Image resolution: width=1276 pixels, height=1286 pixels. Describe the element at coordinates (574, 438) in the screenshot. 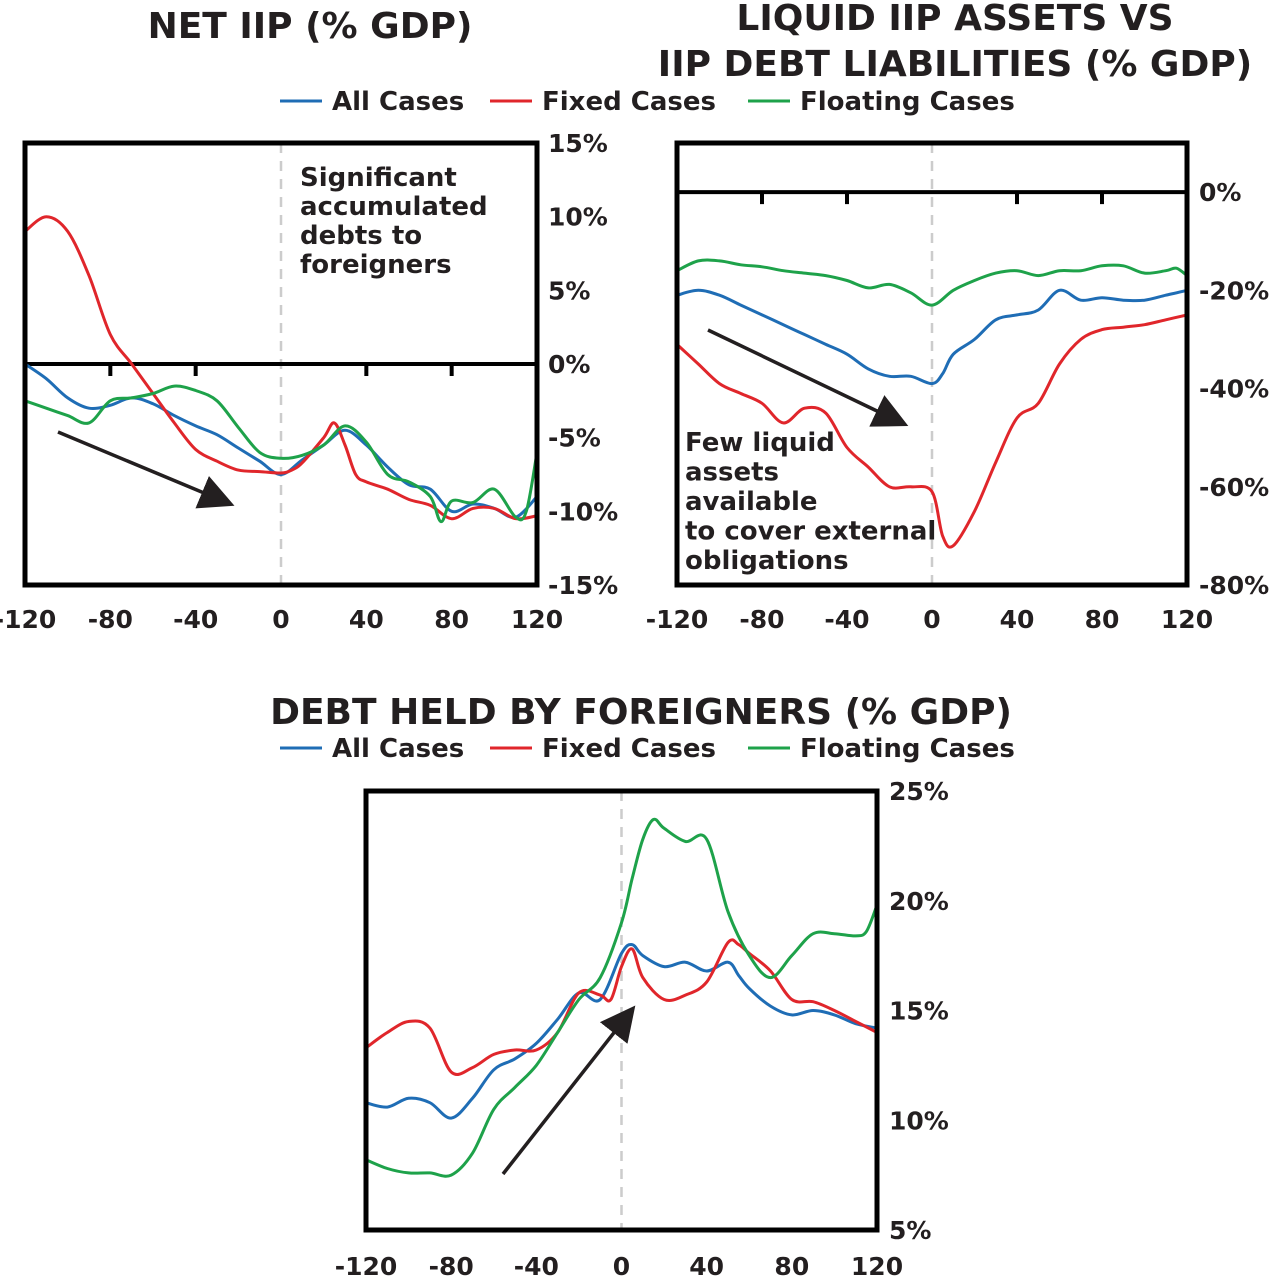

I see `y-tick-label: -5%` at that location.